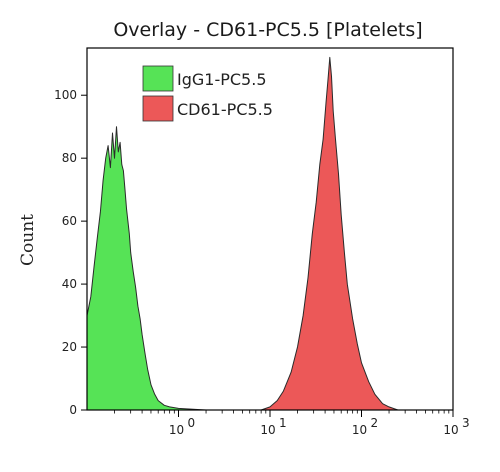 The height and width of the screenshot is (472, 500). Describe the element at coordinates (222, 79) in the screenshot. I see `legend-label-1: IgG1-PC5.5` at that location.